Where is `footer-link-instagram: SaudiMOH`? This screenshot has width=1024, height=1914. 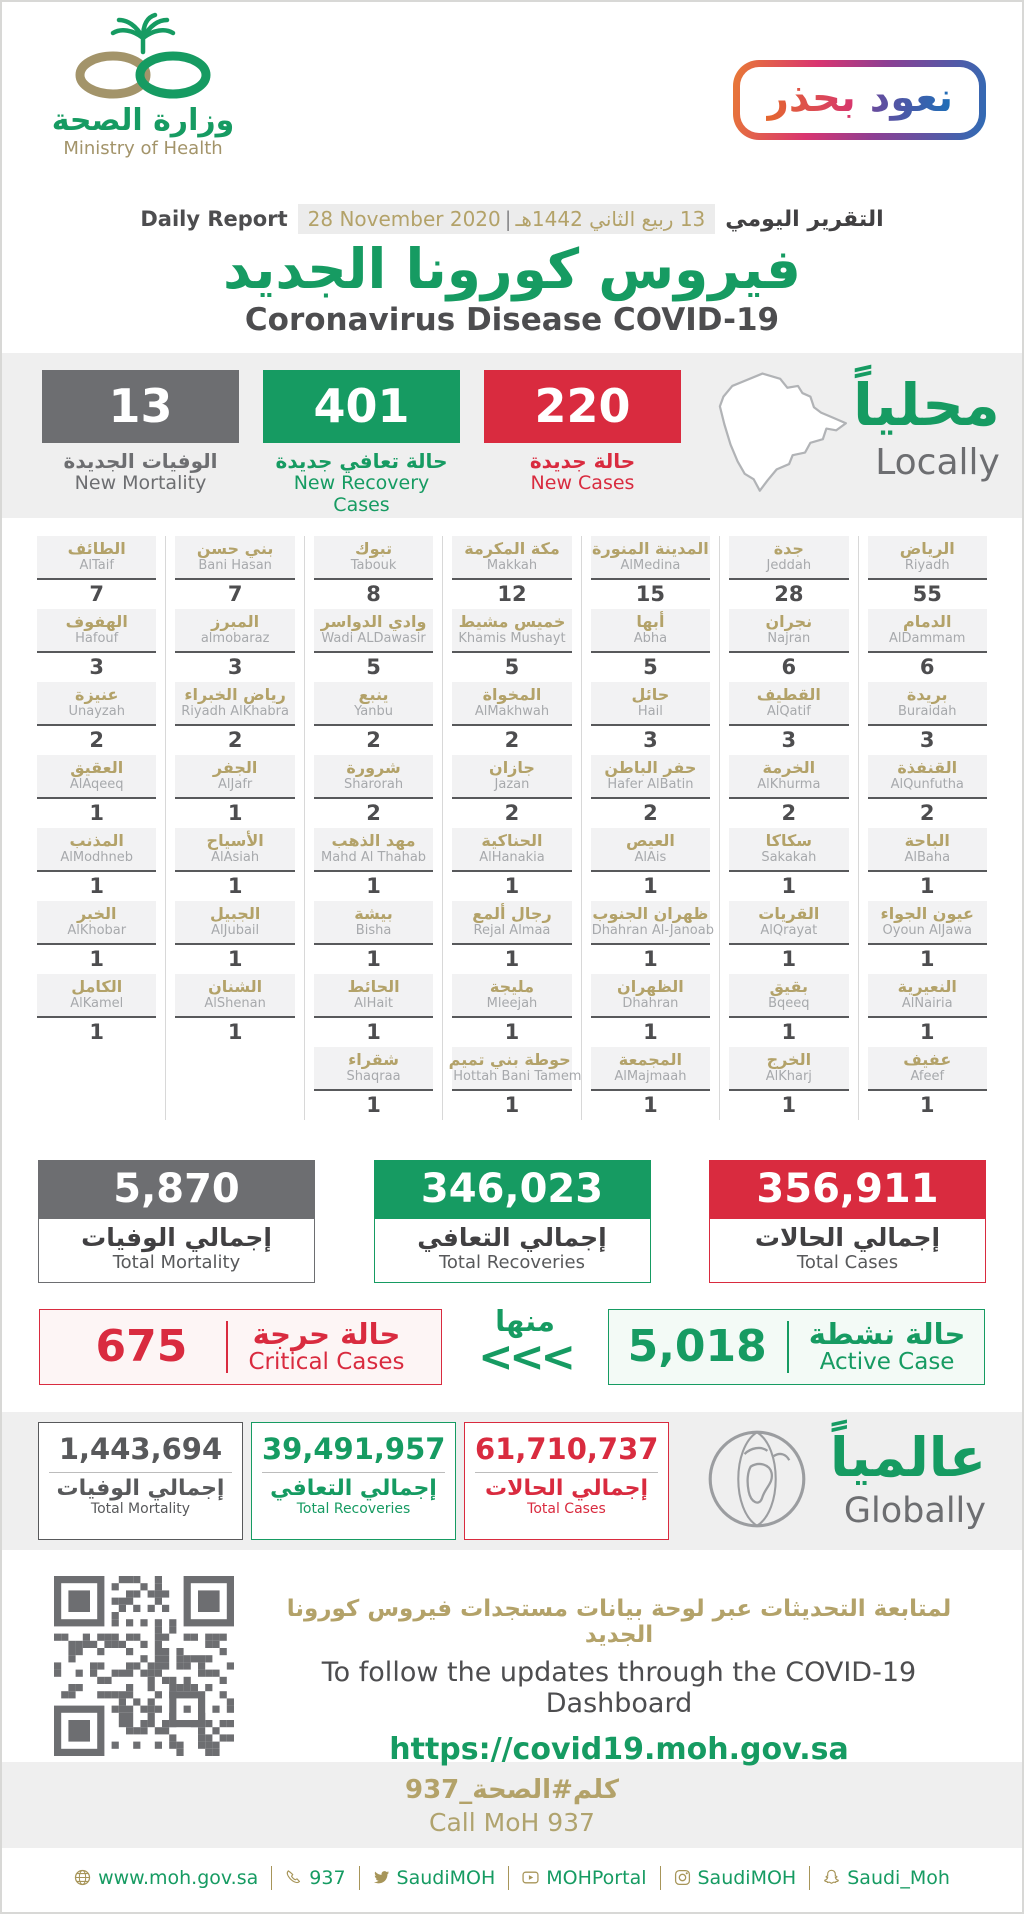 footer-link-instagram: SaudiMOH is located at coordinates (735, 1878).